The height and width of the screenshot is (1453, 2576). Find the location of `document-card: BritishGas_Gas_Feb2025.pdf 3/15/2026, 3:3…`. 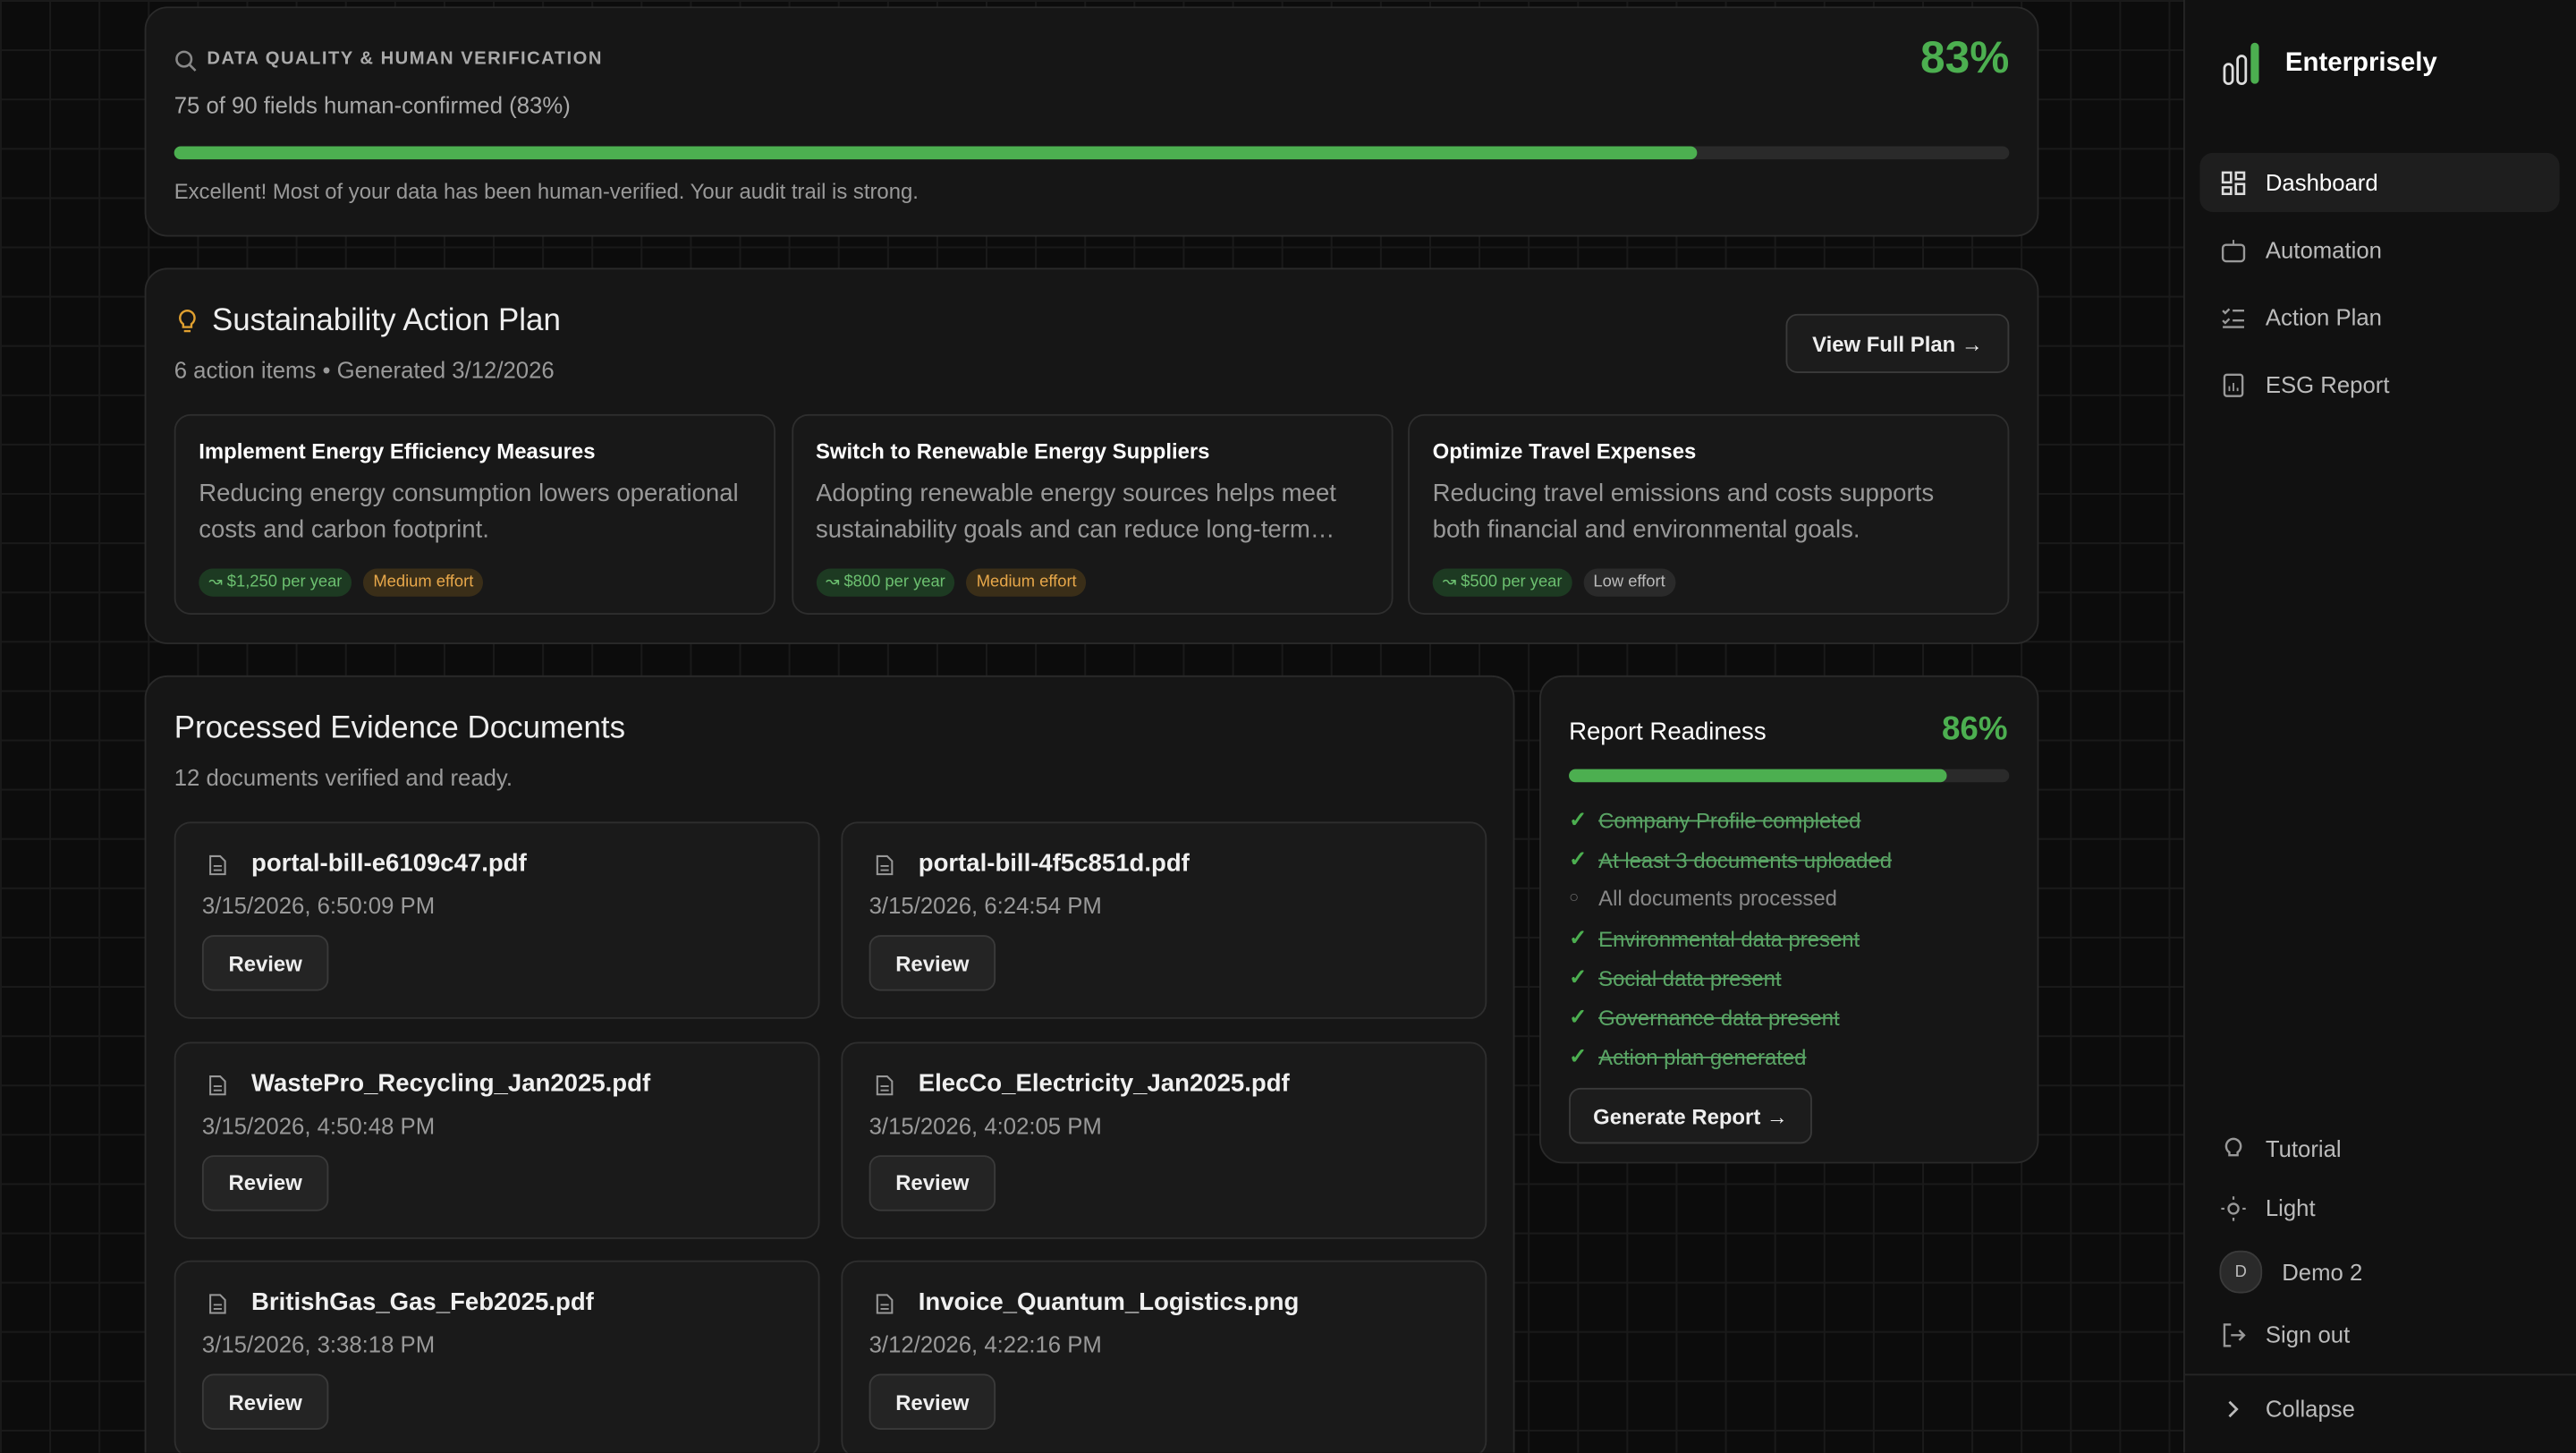

document-card: BritishGas_Gas_Feb2025.pdf 3/15/2026, 3:3… is located at coordinates (497, 1356).